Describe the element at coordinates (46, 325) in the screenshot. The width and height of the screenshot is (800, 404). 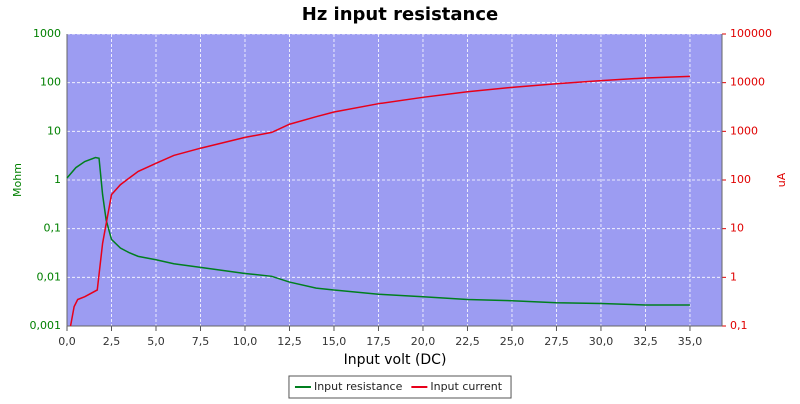
I see `y-tick-label: 0,001` at that location.